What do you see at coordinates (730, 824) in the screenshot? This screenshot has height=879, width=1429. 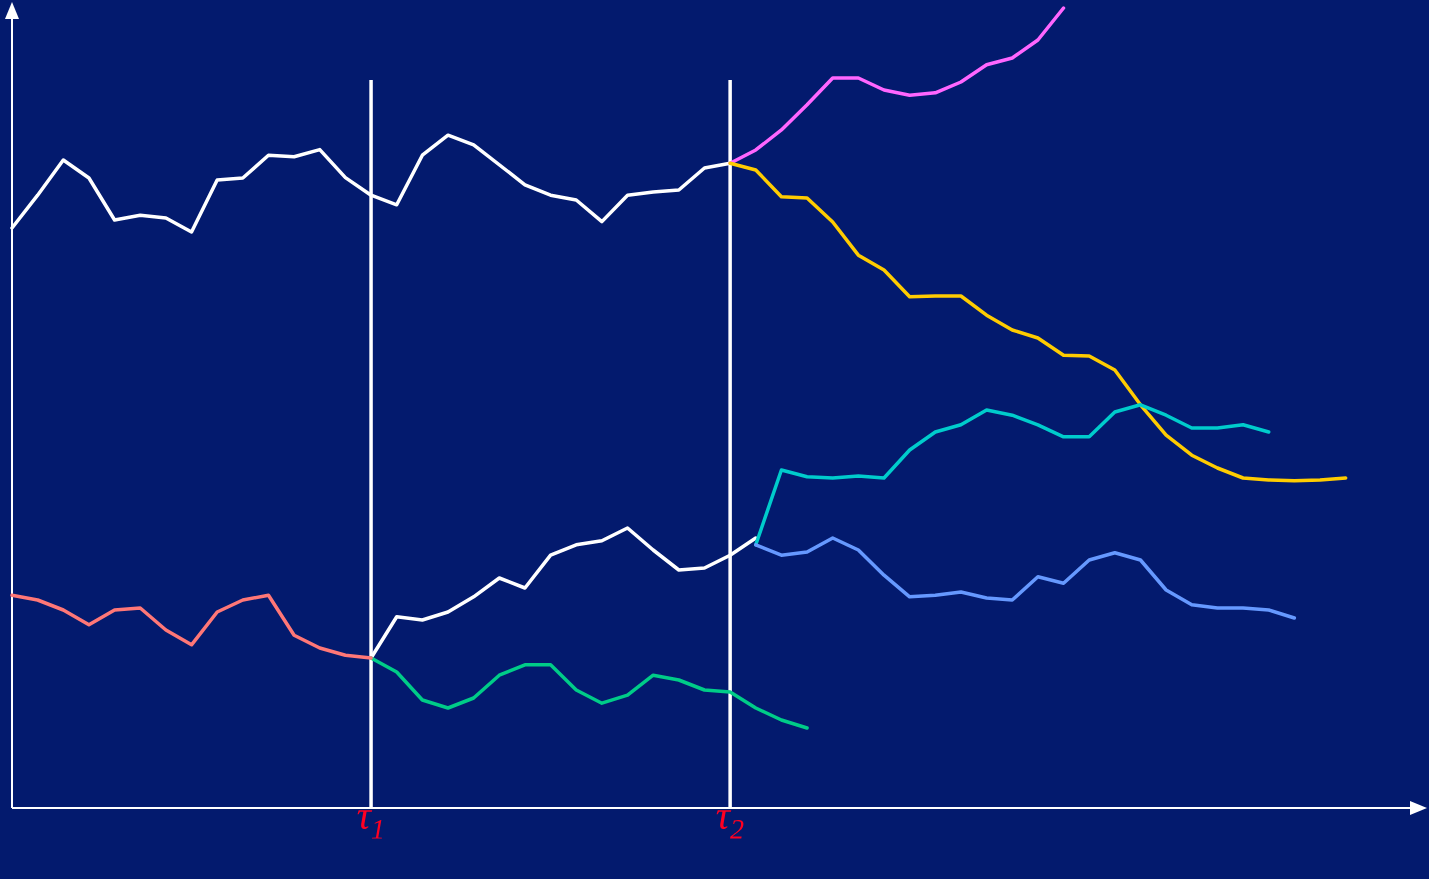 I see `x-tick-label: τ$_{2}$` at bounding box center [730, 824].